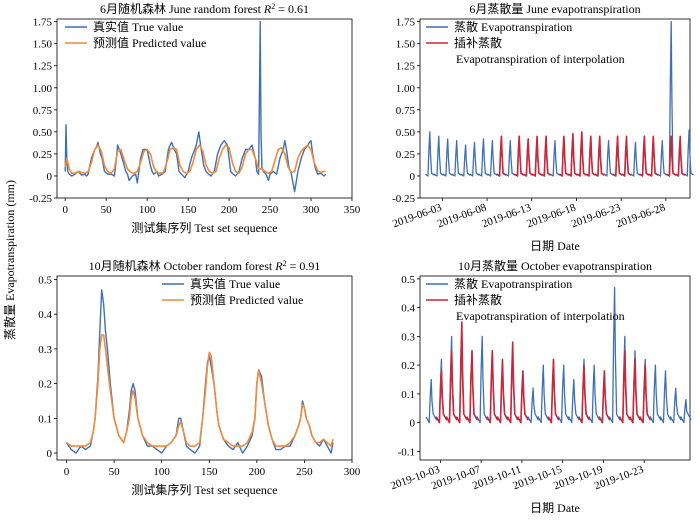 The image size is (700, 522). Describe the element at coordinates (406, 452) in the screenshot. I see `y-tick-label: -0.1` at that location.